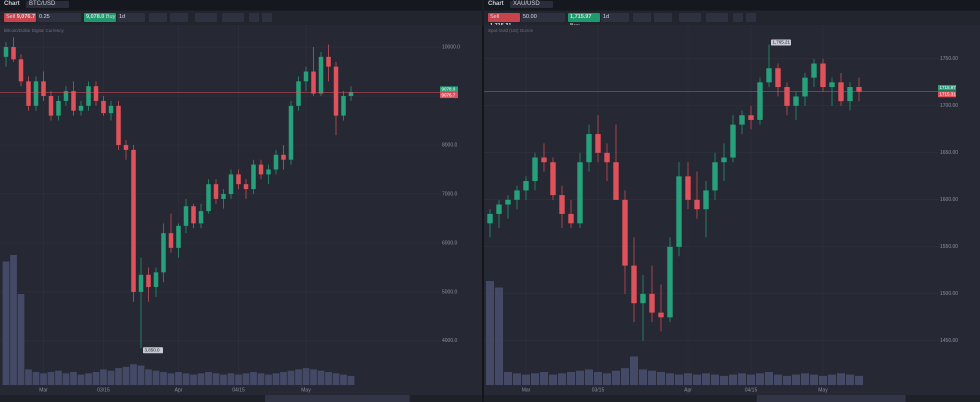  Describe the element at coordinates (526, 390) in the screenshot. I see `x-tick-label: Mar` at that location.